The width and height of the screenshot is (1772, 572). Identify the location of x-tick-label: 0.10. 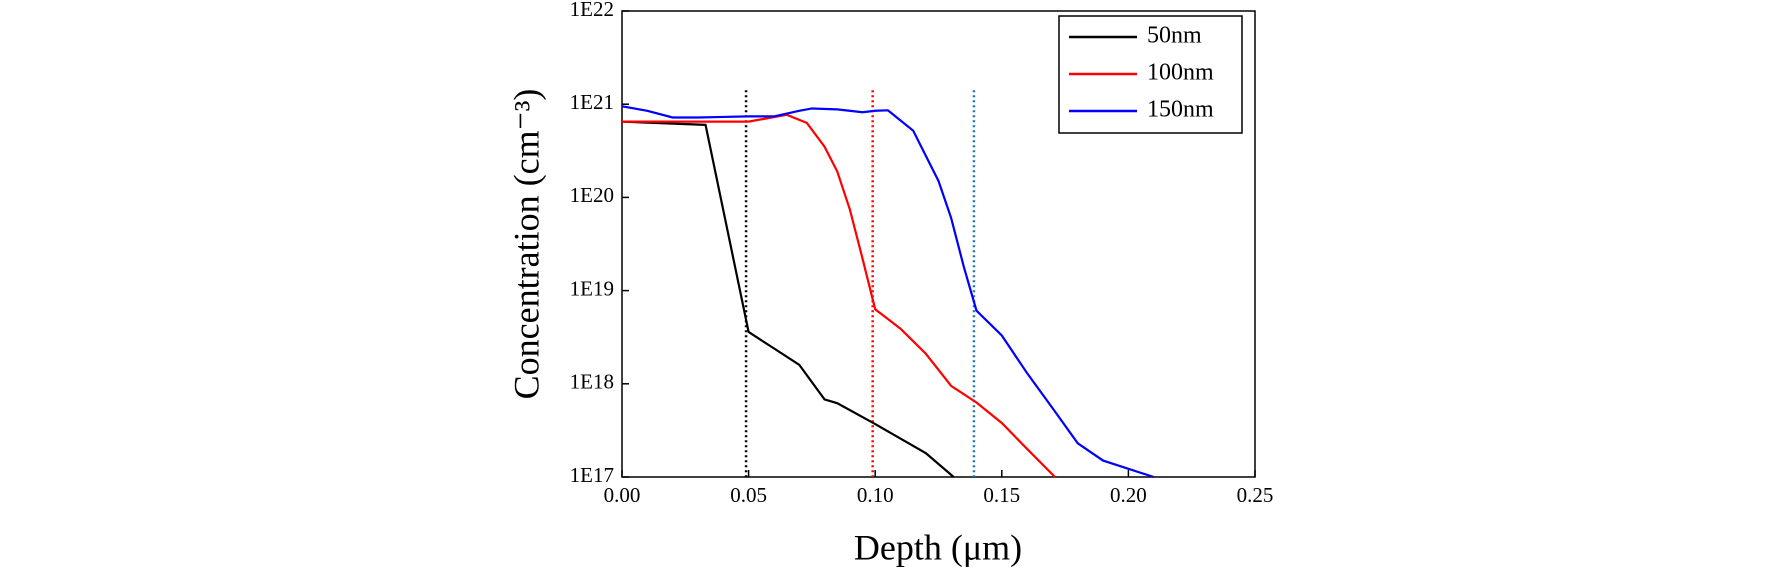
(875, 495).